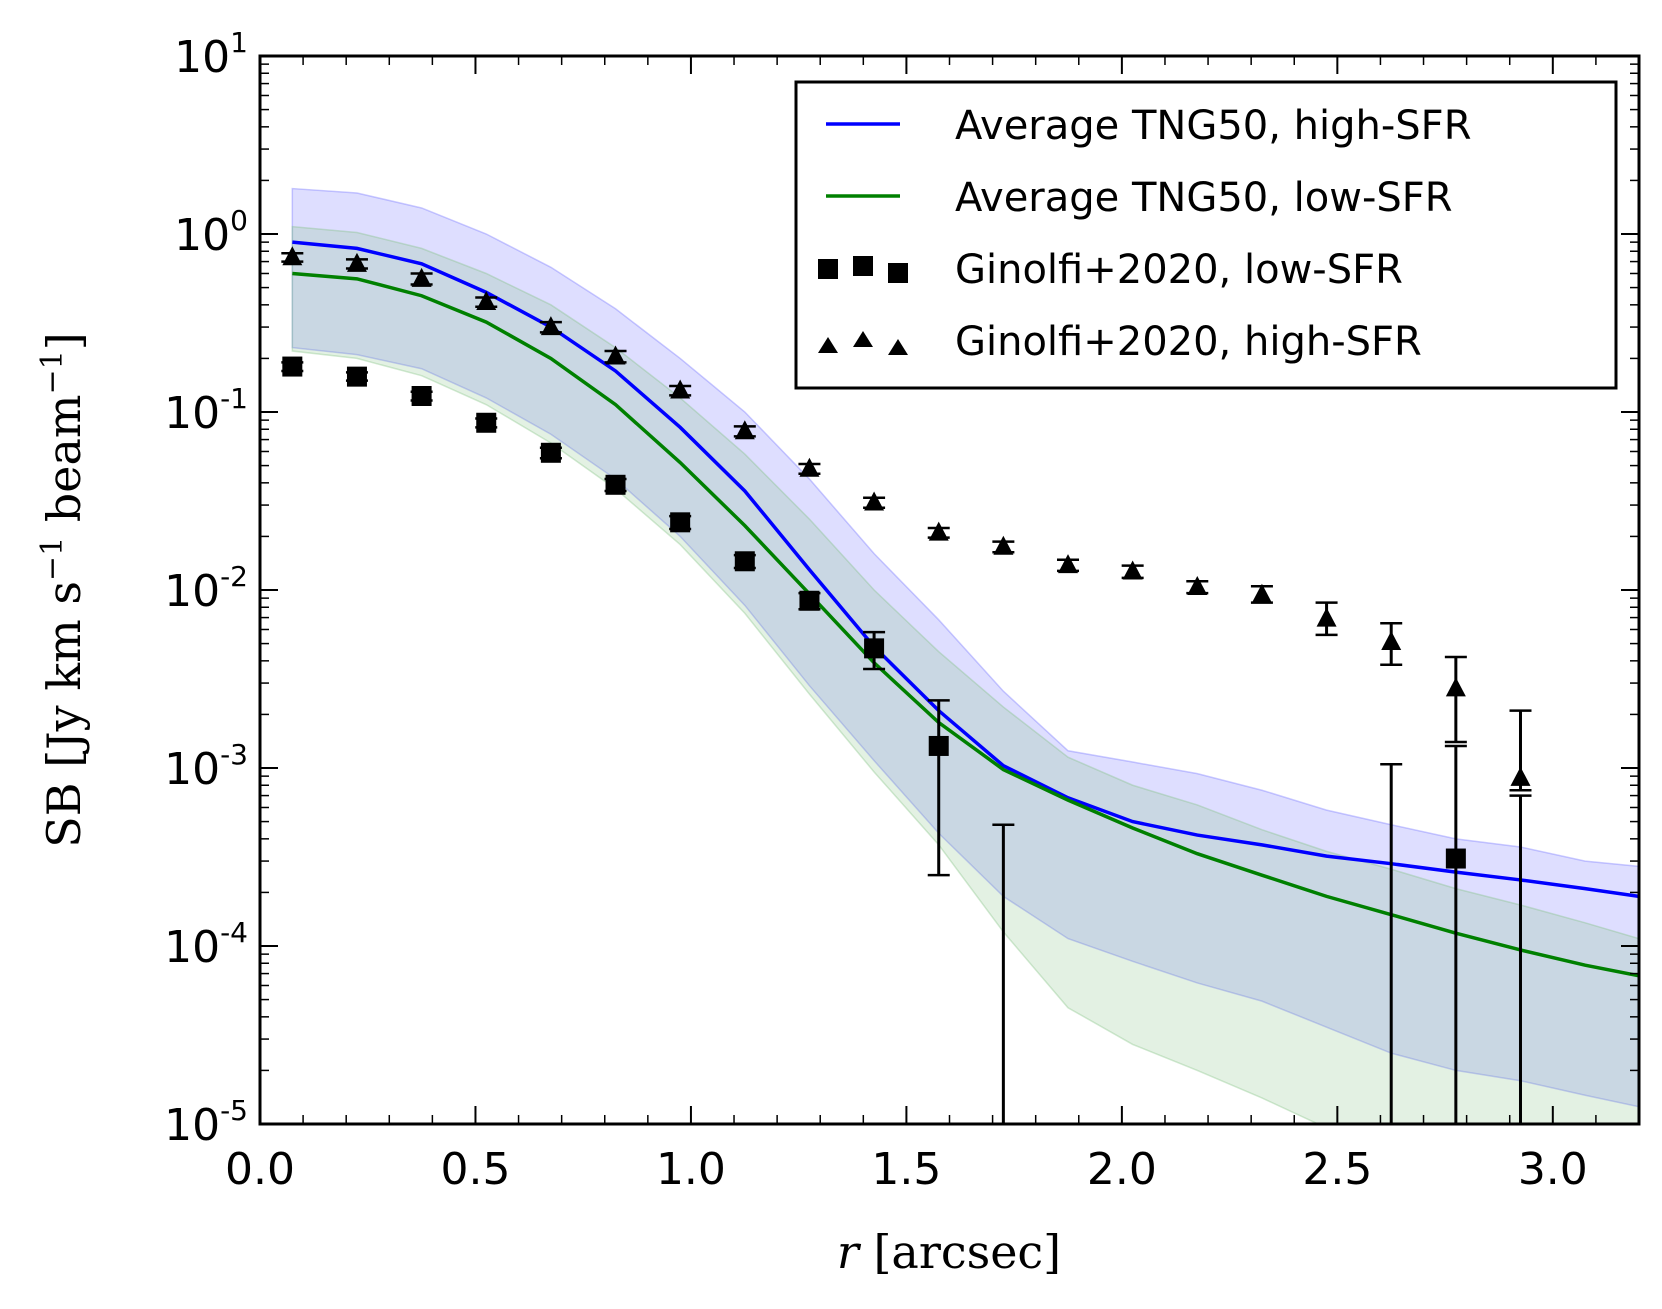  What do you see at coordinates (206, 1122) in the screenshot?
I see `y-tick-label-6: 10⁻⁵` at bounding box center [206, 1122].